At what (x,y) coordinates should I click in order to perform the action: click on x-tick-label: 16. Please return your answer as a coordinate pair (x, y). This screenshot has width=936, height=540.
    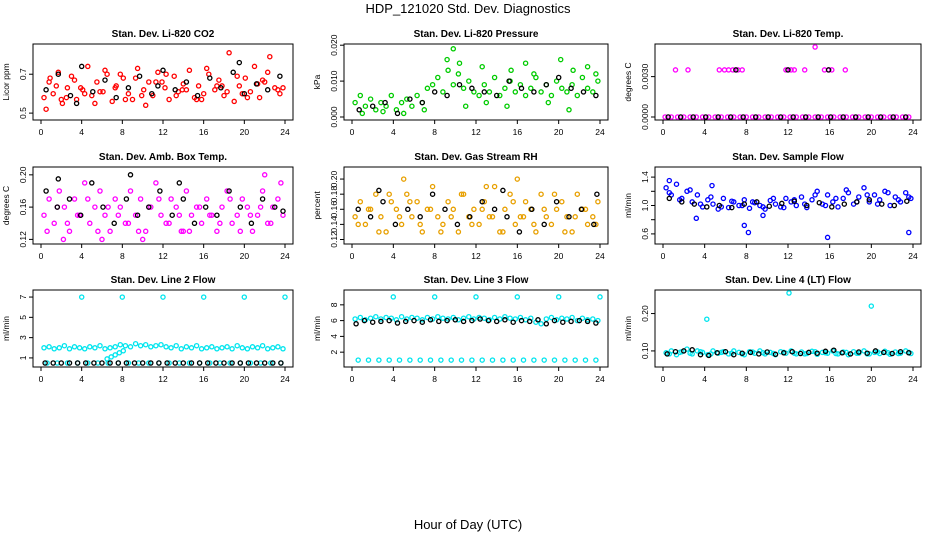
    Looking at the image, I should click on (204, 132).